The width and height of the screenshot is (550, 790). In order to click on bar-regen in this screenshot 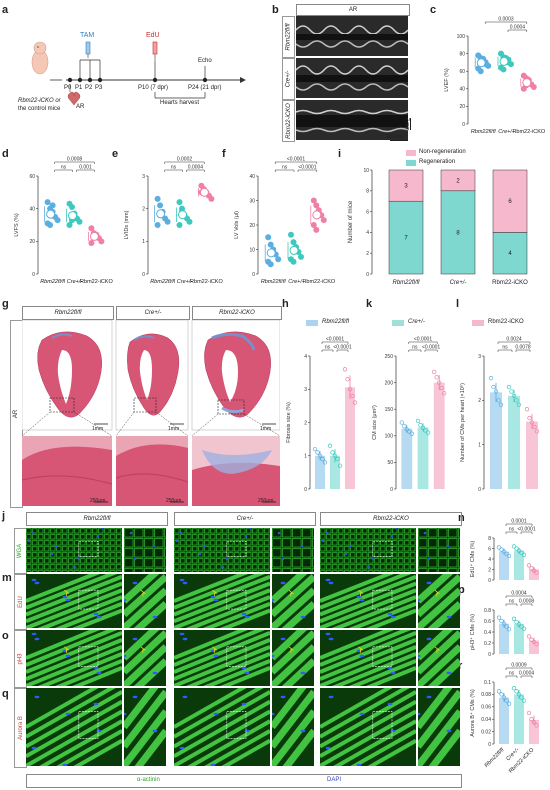, I will do `click(406, 237)`.